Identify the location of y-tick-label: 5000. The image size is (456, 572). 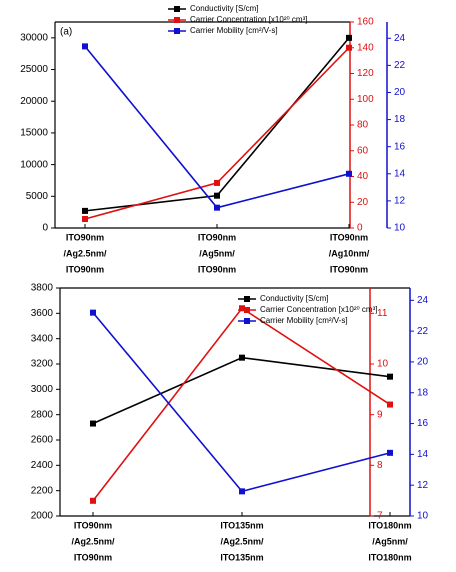
(37, 196).